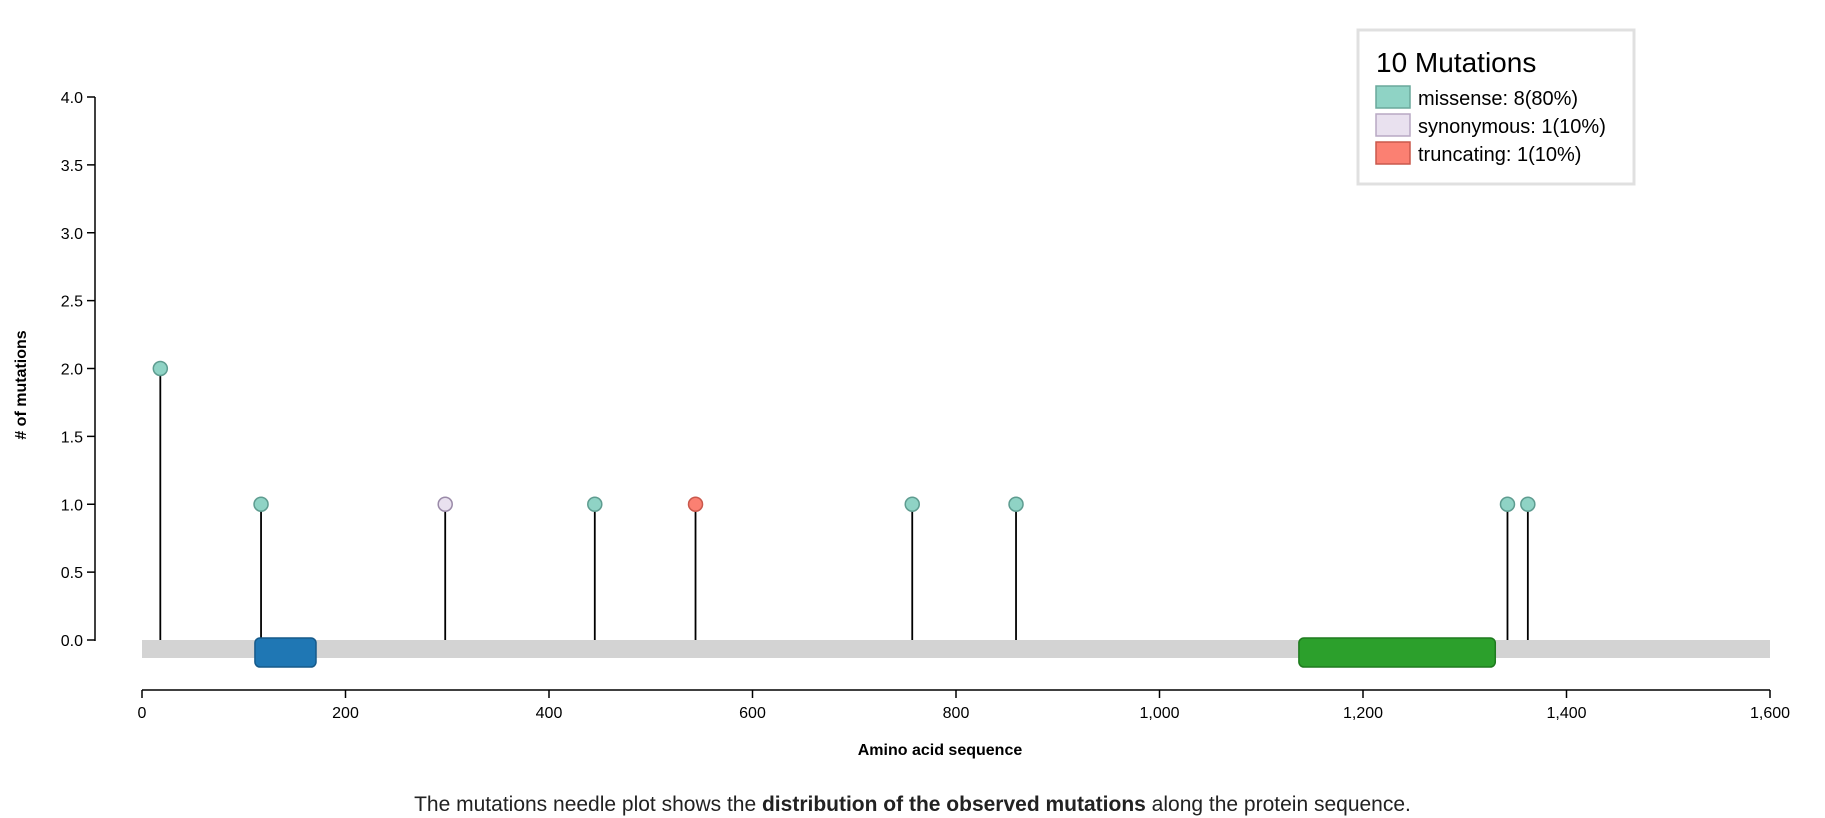 This screenshot has width=1825, height=818. Describe the element at coordinates (345, 713) in the screenshot. I see `x-tick-label: 200` at that location.